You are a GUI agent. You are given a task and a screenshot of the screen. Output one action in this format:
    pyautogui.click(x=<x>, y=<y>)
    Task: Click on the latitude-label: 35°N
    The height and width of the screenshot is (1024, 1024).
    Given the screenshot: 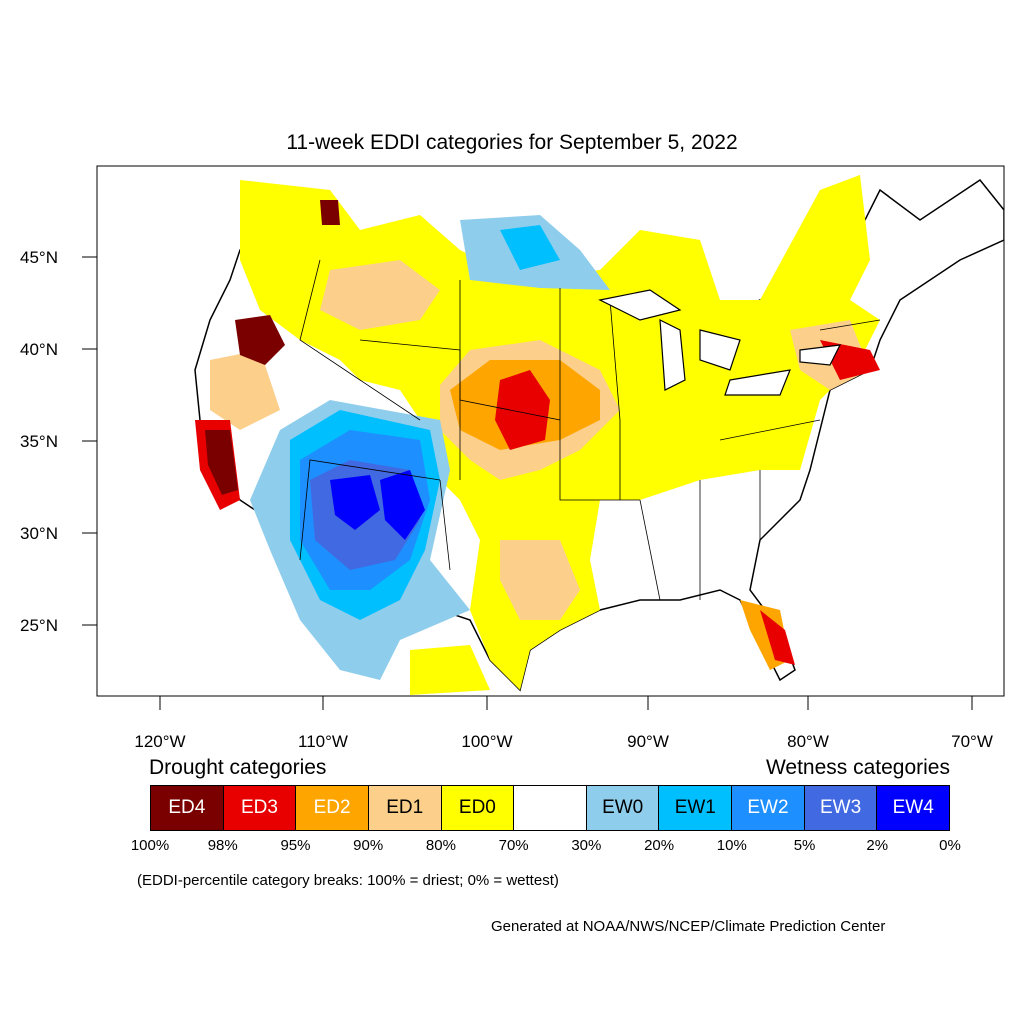 What is the action you would take?
    pyautogui.click(x=39, y=441)
    